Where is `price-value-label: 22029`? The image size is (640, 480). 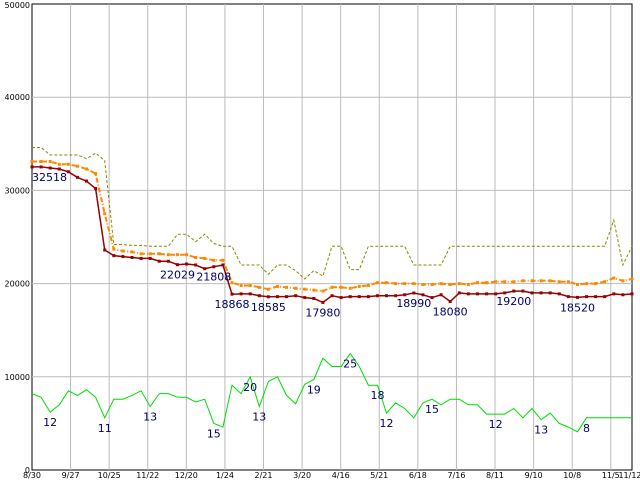 price-value-label: 22029 is located at coordinates (177, 275).